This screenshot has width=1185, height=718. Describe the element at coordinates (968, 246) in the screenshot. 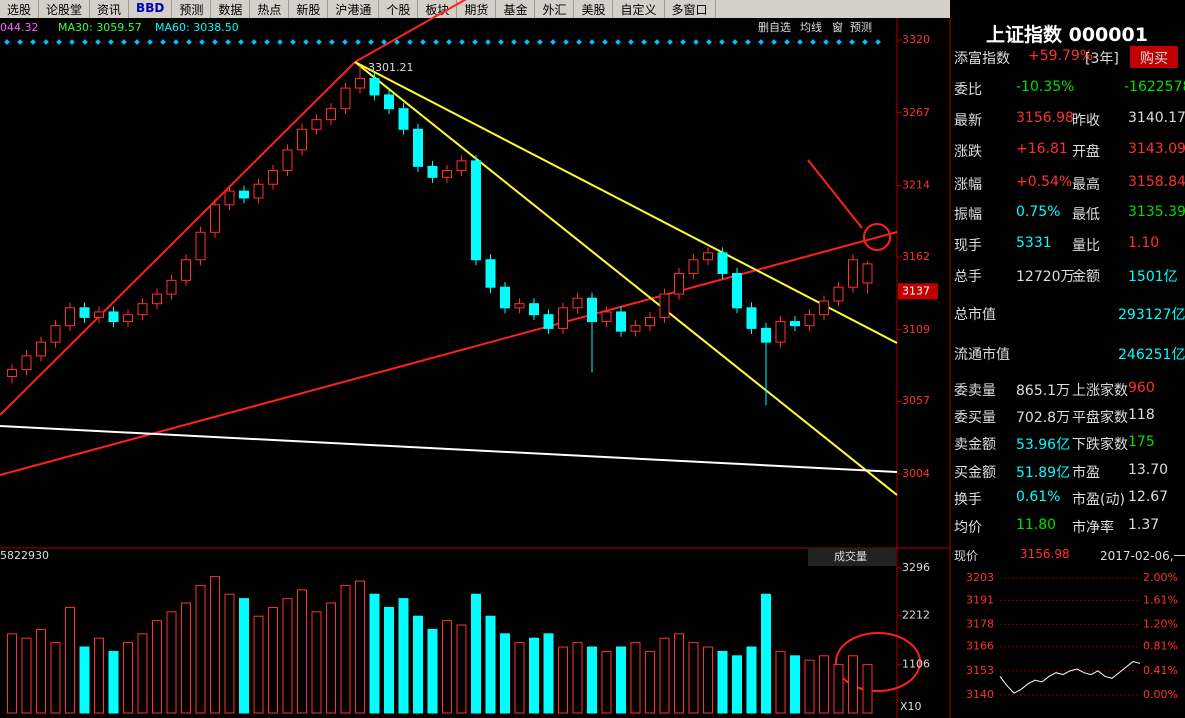

I see `quote-cell: 现手` at that location.